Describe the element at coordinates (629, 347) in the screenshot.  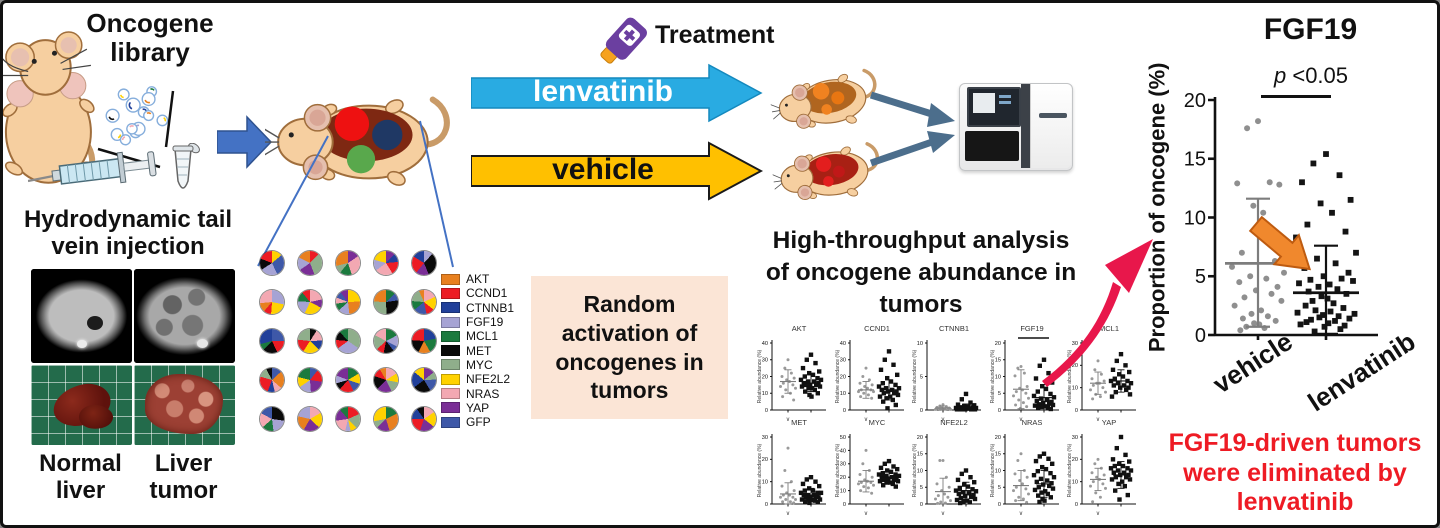
I see `random-activation-text: Random activation of oncogenes in tumors` at that location.